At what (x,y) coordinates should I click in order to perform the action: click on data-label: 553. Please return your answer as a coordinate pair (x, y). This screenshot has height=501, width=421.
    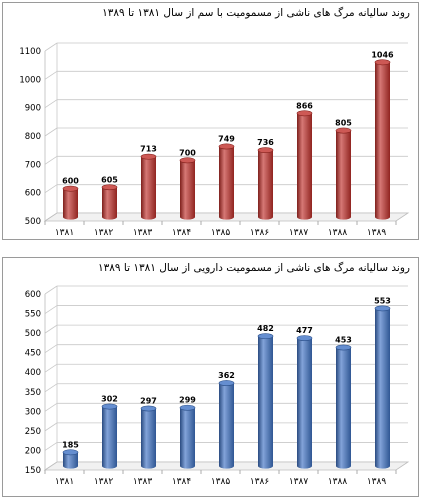
    Looking at the image, I should click on (382, 300).